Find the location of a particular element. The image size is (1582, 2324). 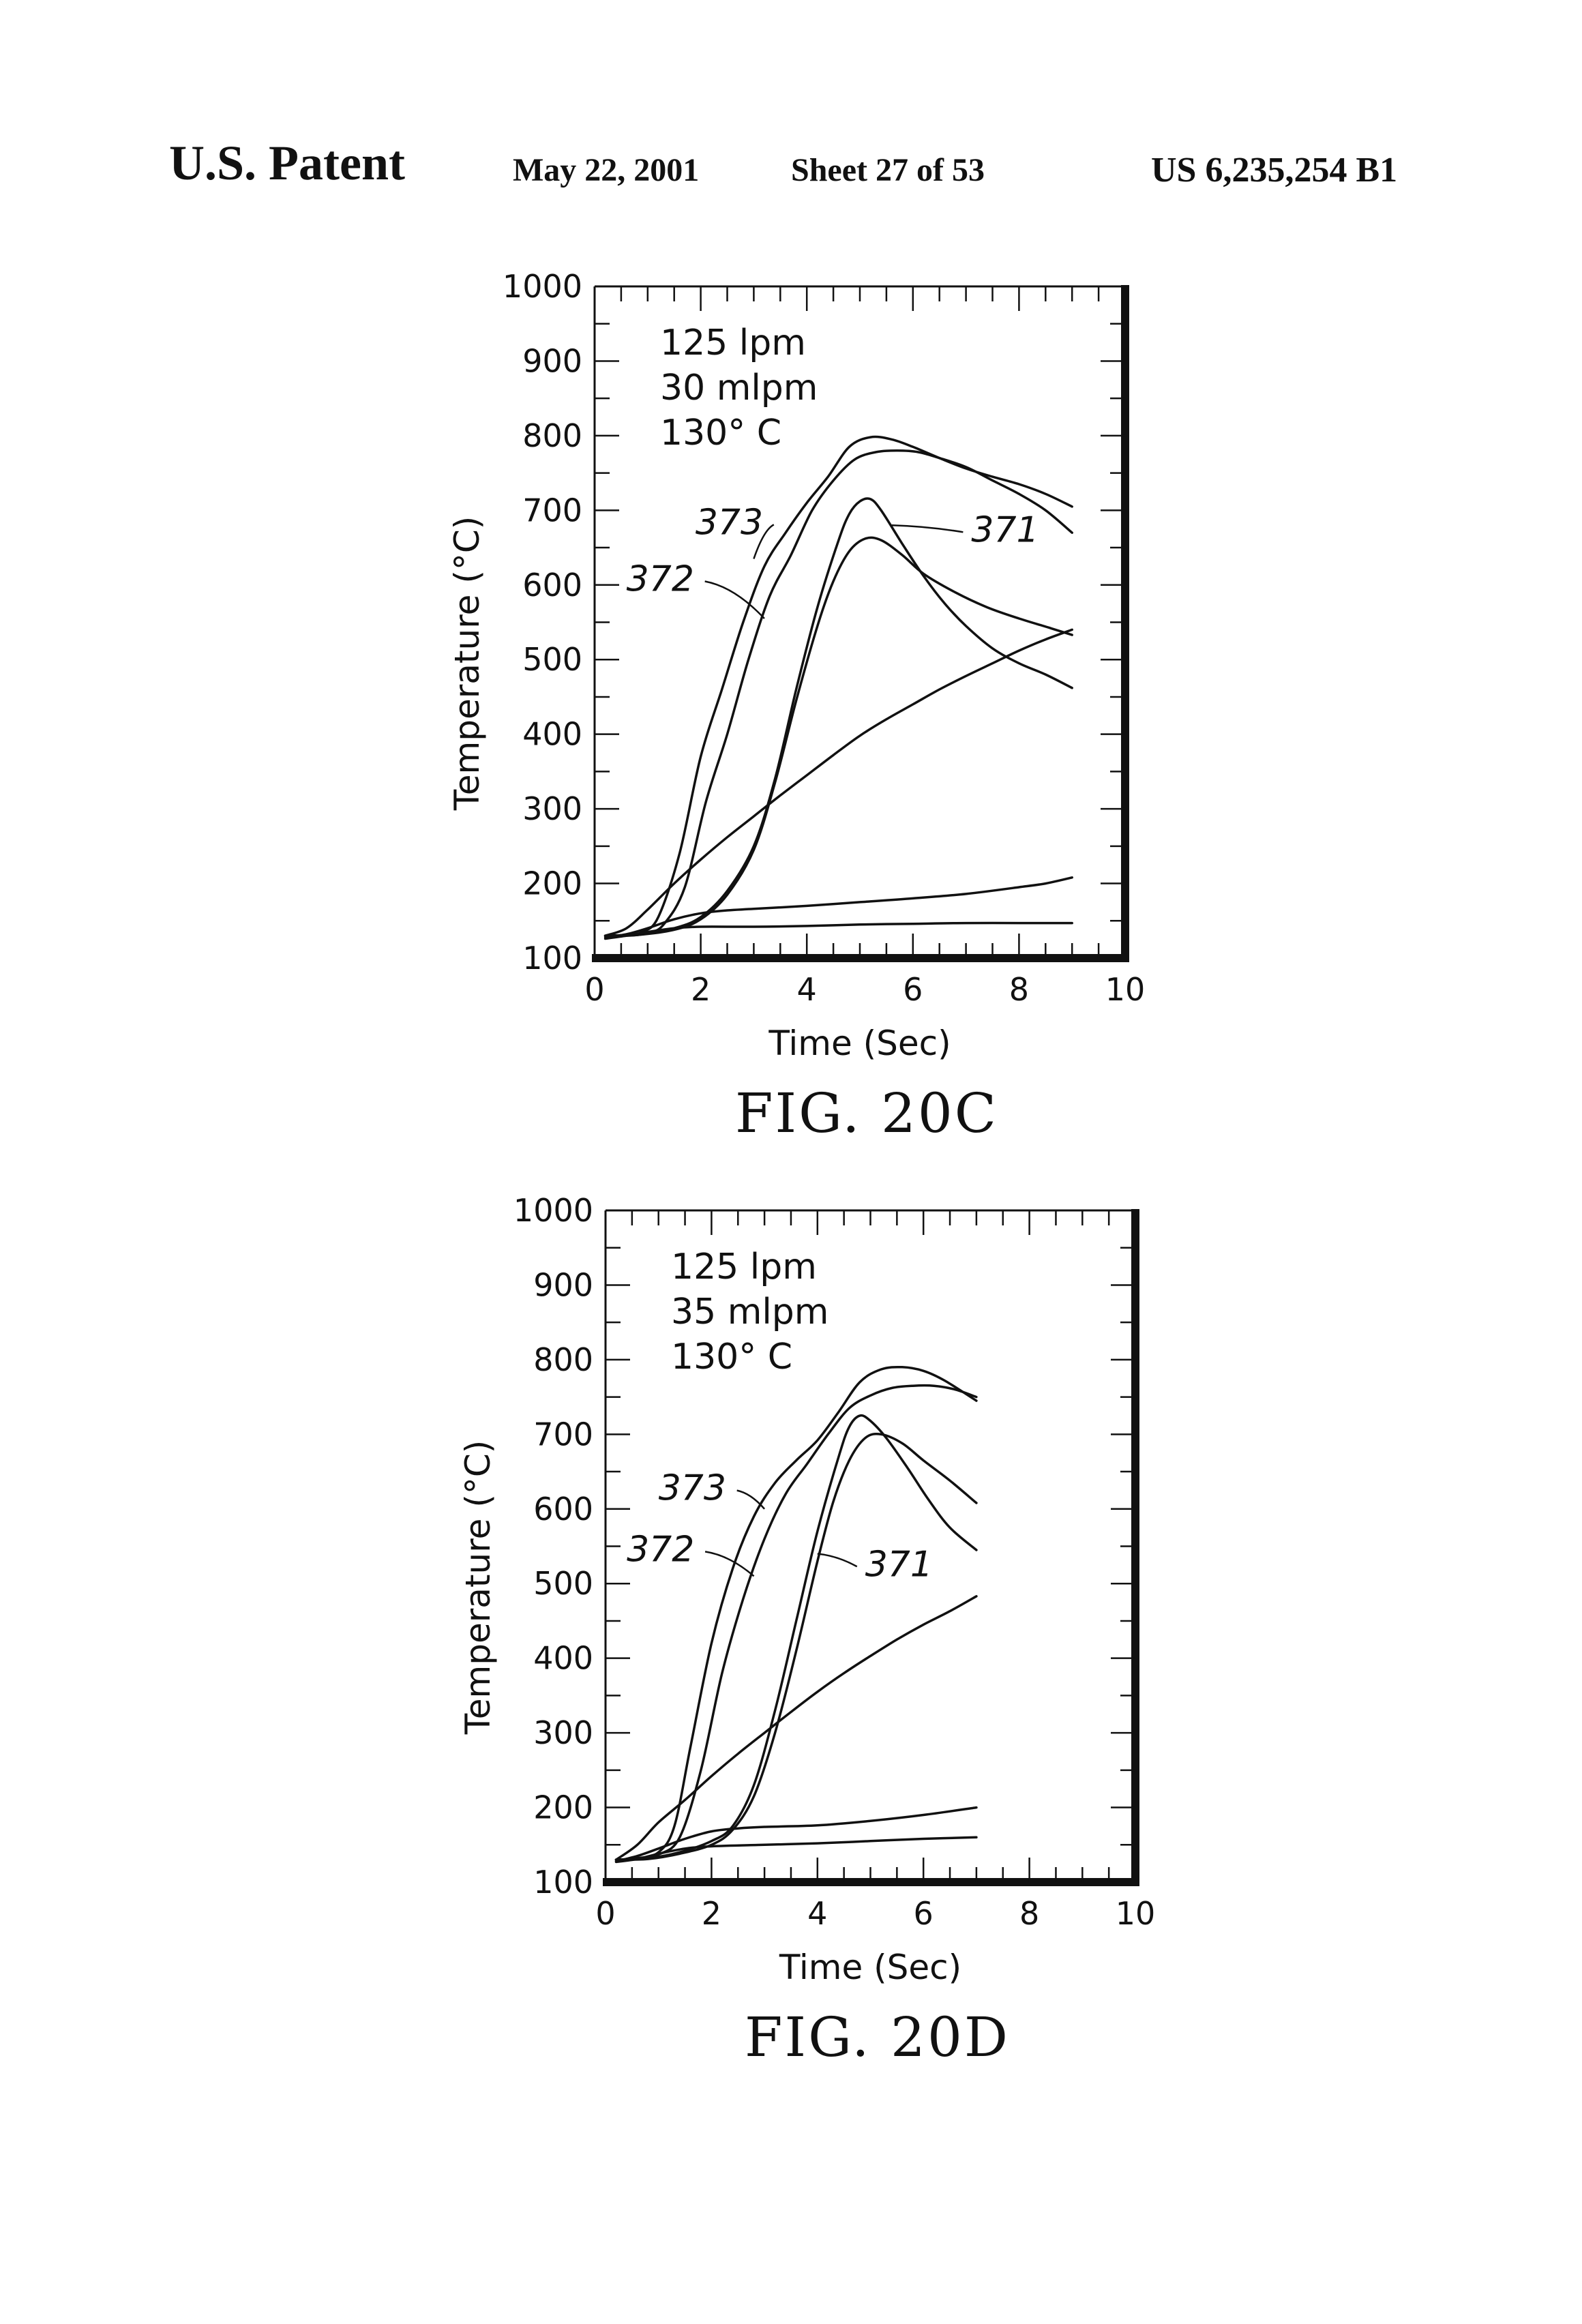

conditions-annotation: 30 mlpm is located at coordinates (739, 388).